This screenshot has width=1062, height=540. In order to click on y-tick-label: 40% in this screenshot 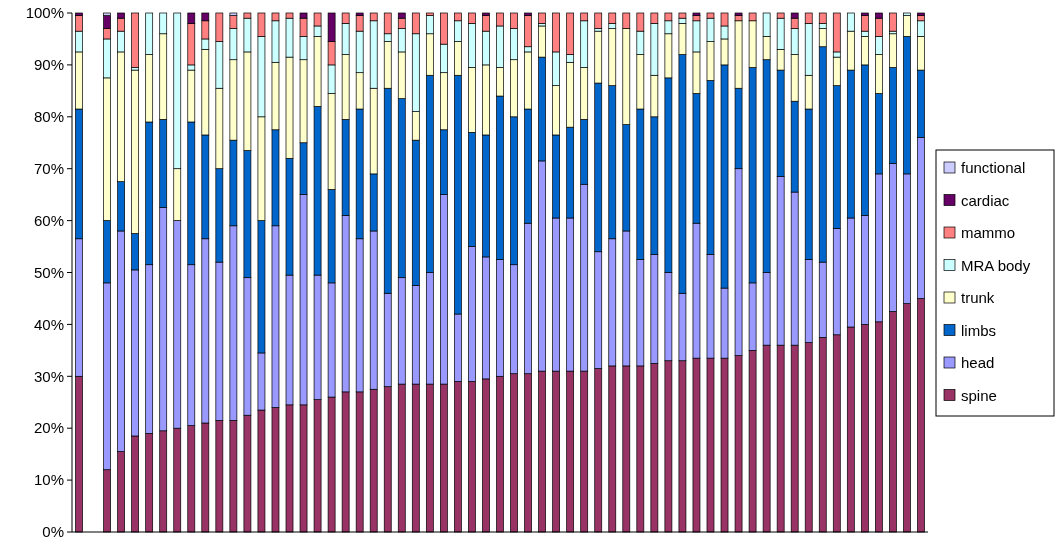, I will do `click(48, 324)`.